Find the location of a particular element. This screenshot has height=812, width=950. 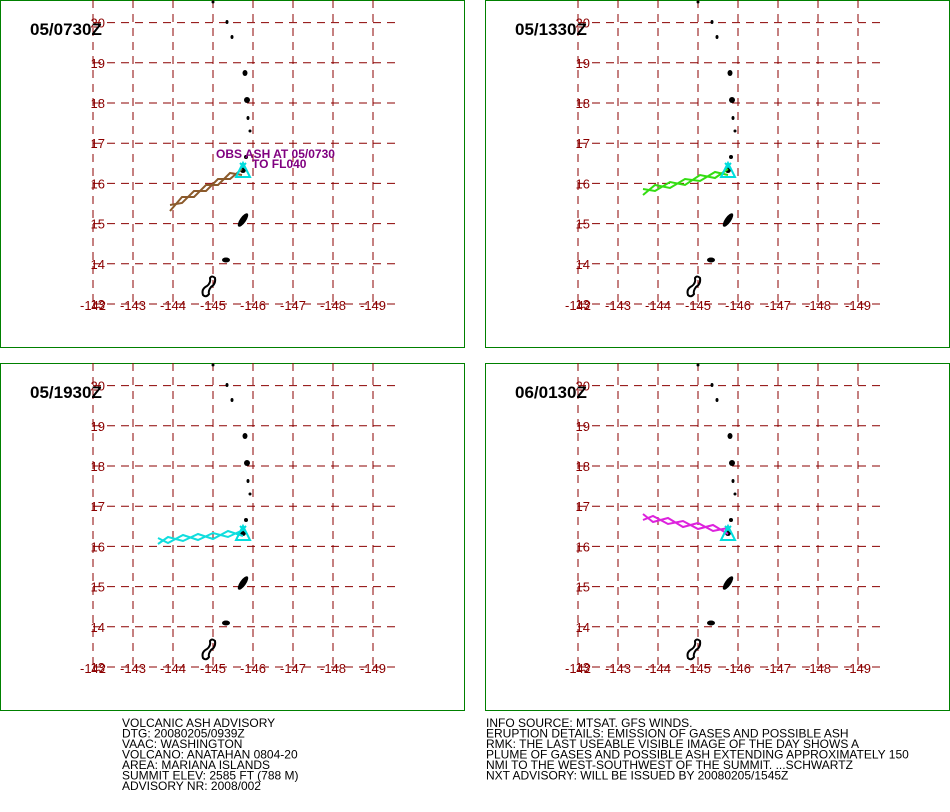

lat-label: 20 is located at coordinates (98, 386).